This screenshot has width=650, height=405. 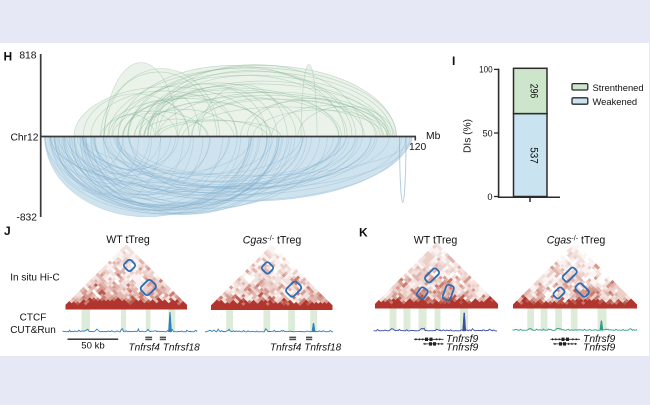 I want to click on svg-text: 296, so click(x=534, y=91).